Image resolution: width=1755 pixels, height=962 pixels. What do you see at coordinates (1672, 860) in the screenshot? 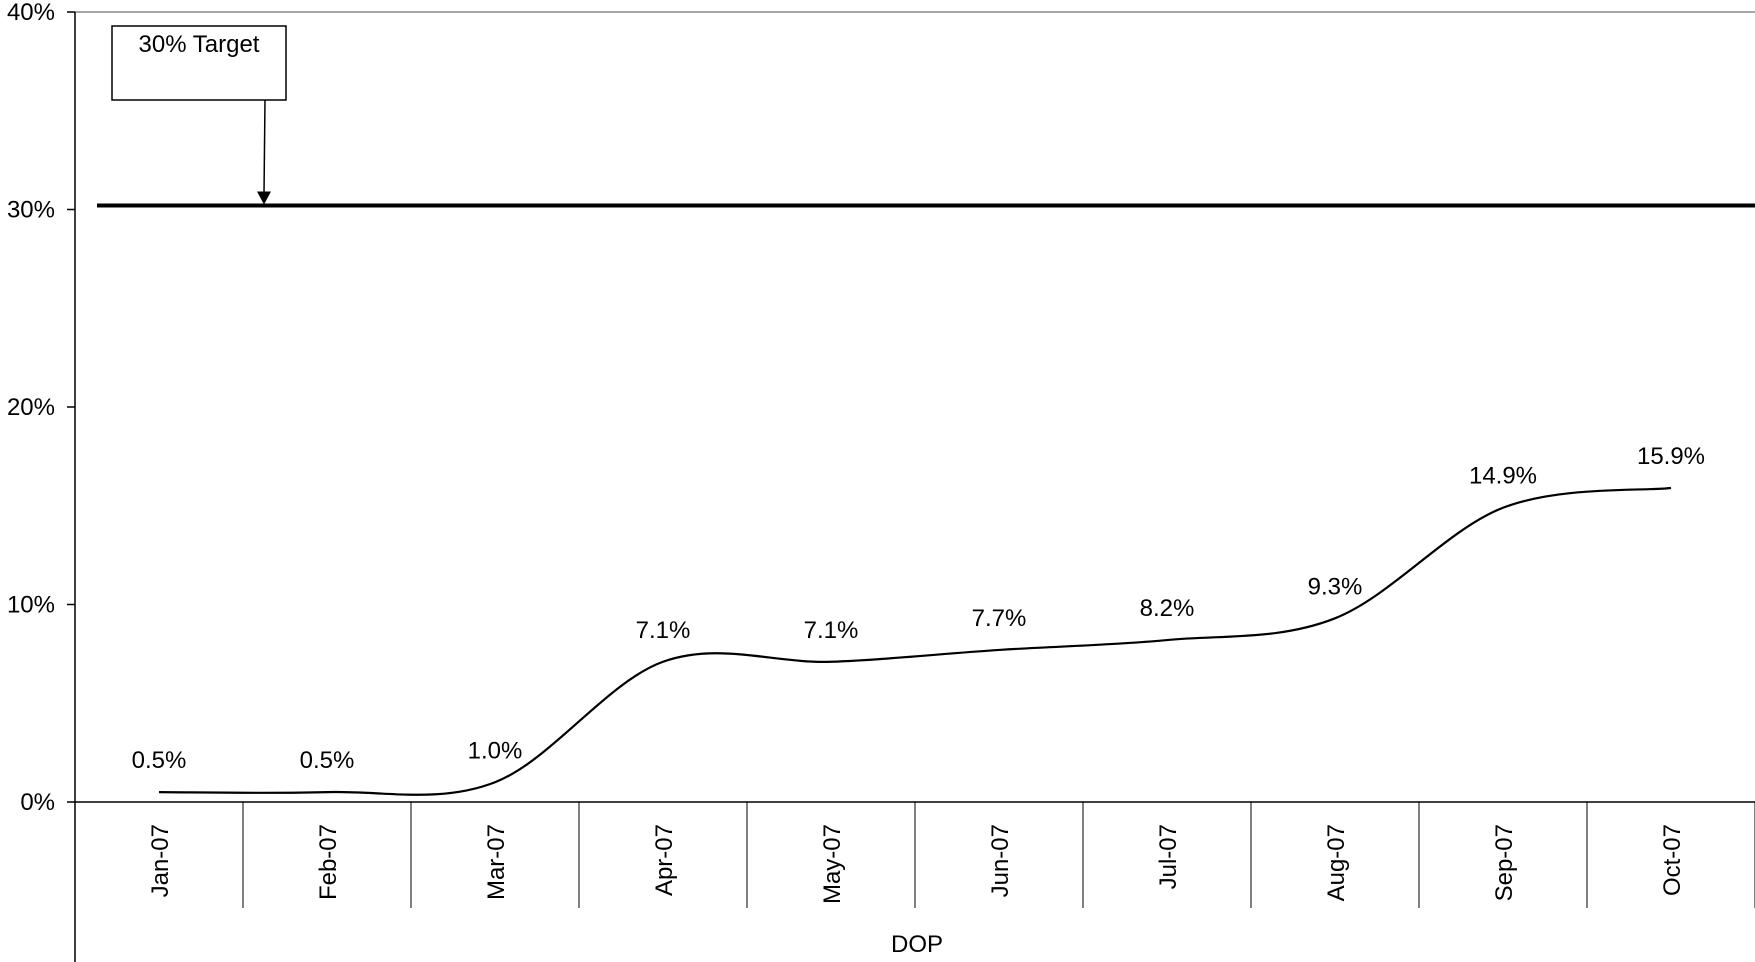
I see `x-tick-label: Oct-07` at bounding box center [1672, 860].